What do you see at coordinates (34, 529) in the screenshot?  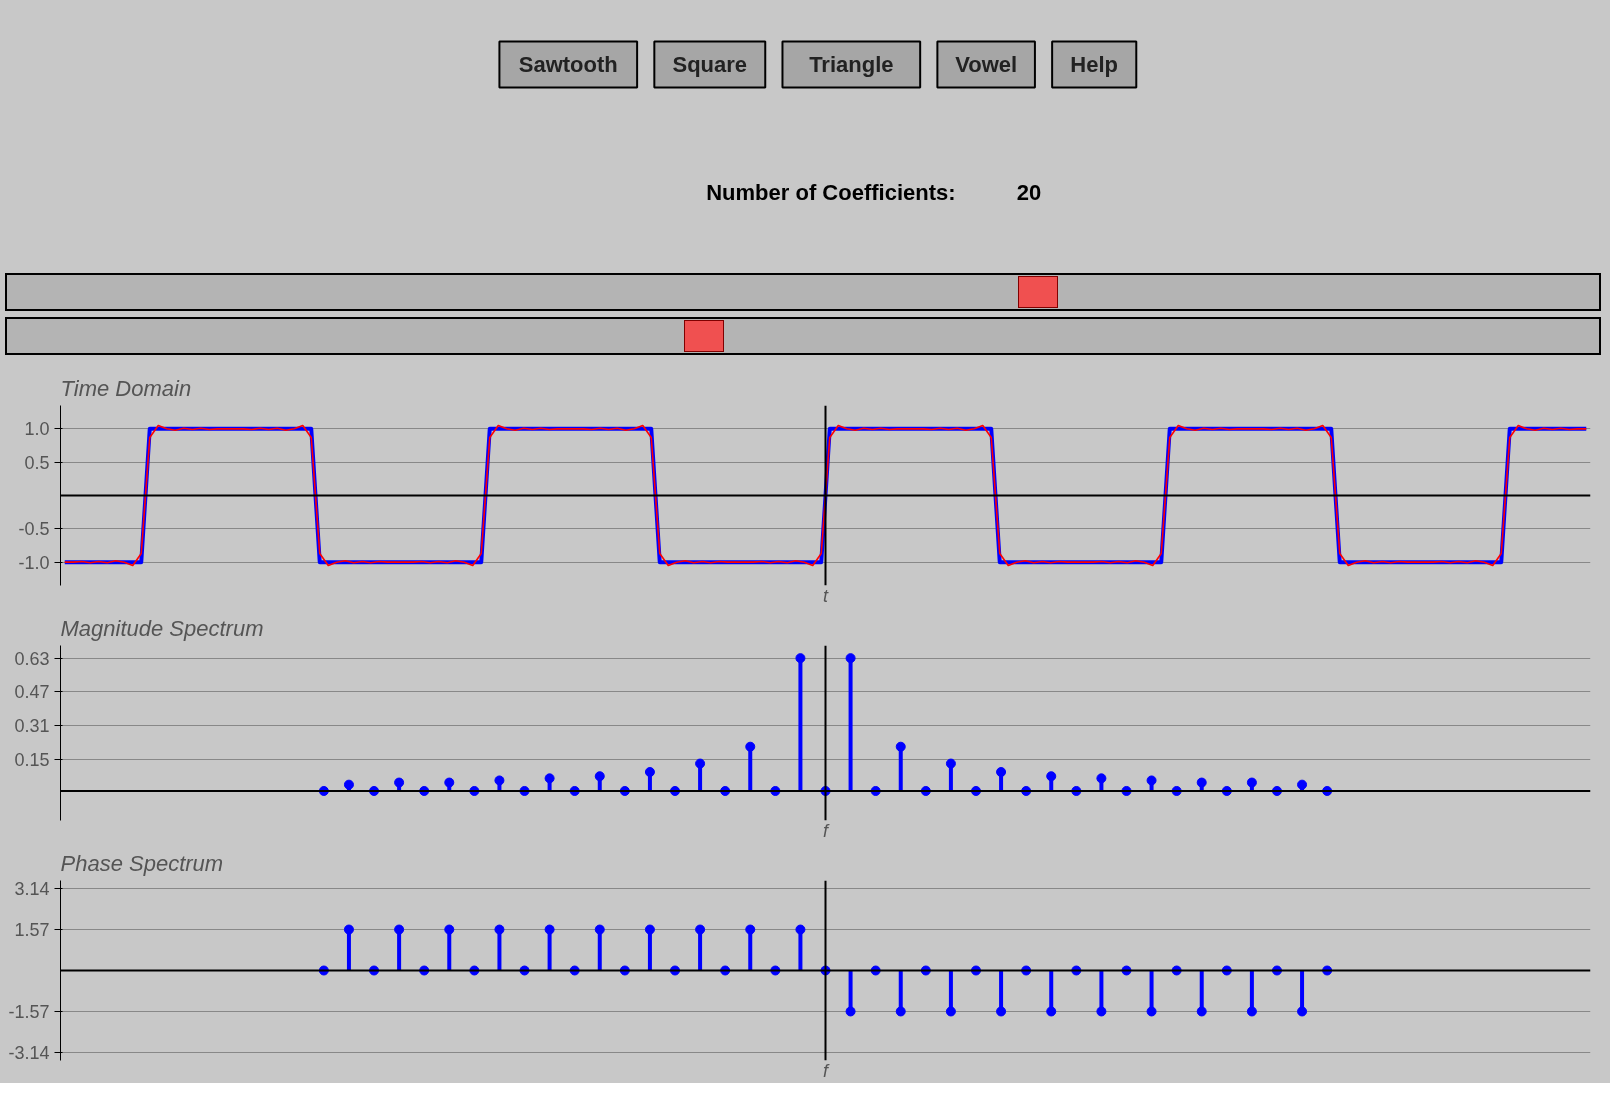 I see `y-tick-label: -0.5` at bounding box center [34, 529].